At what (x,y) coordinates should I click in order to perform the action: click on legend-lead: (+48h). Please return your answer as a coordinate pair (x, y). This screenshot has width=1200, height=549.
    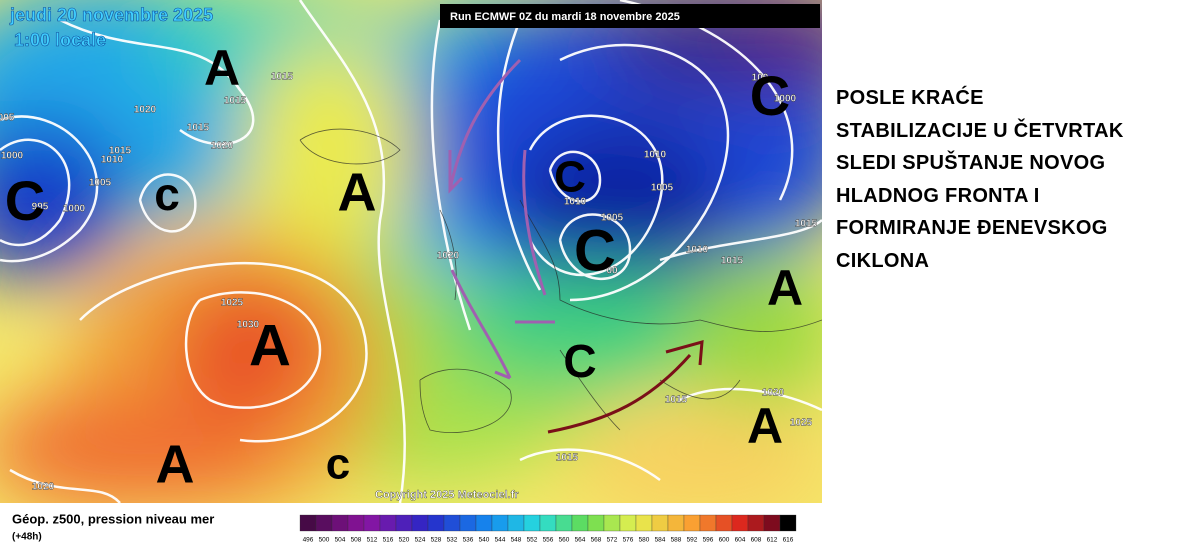
    Looking at the image, I should click on (27, 537).